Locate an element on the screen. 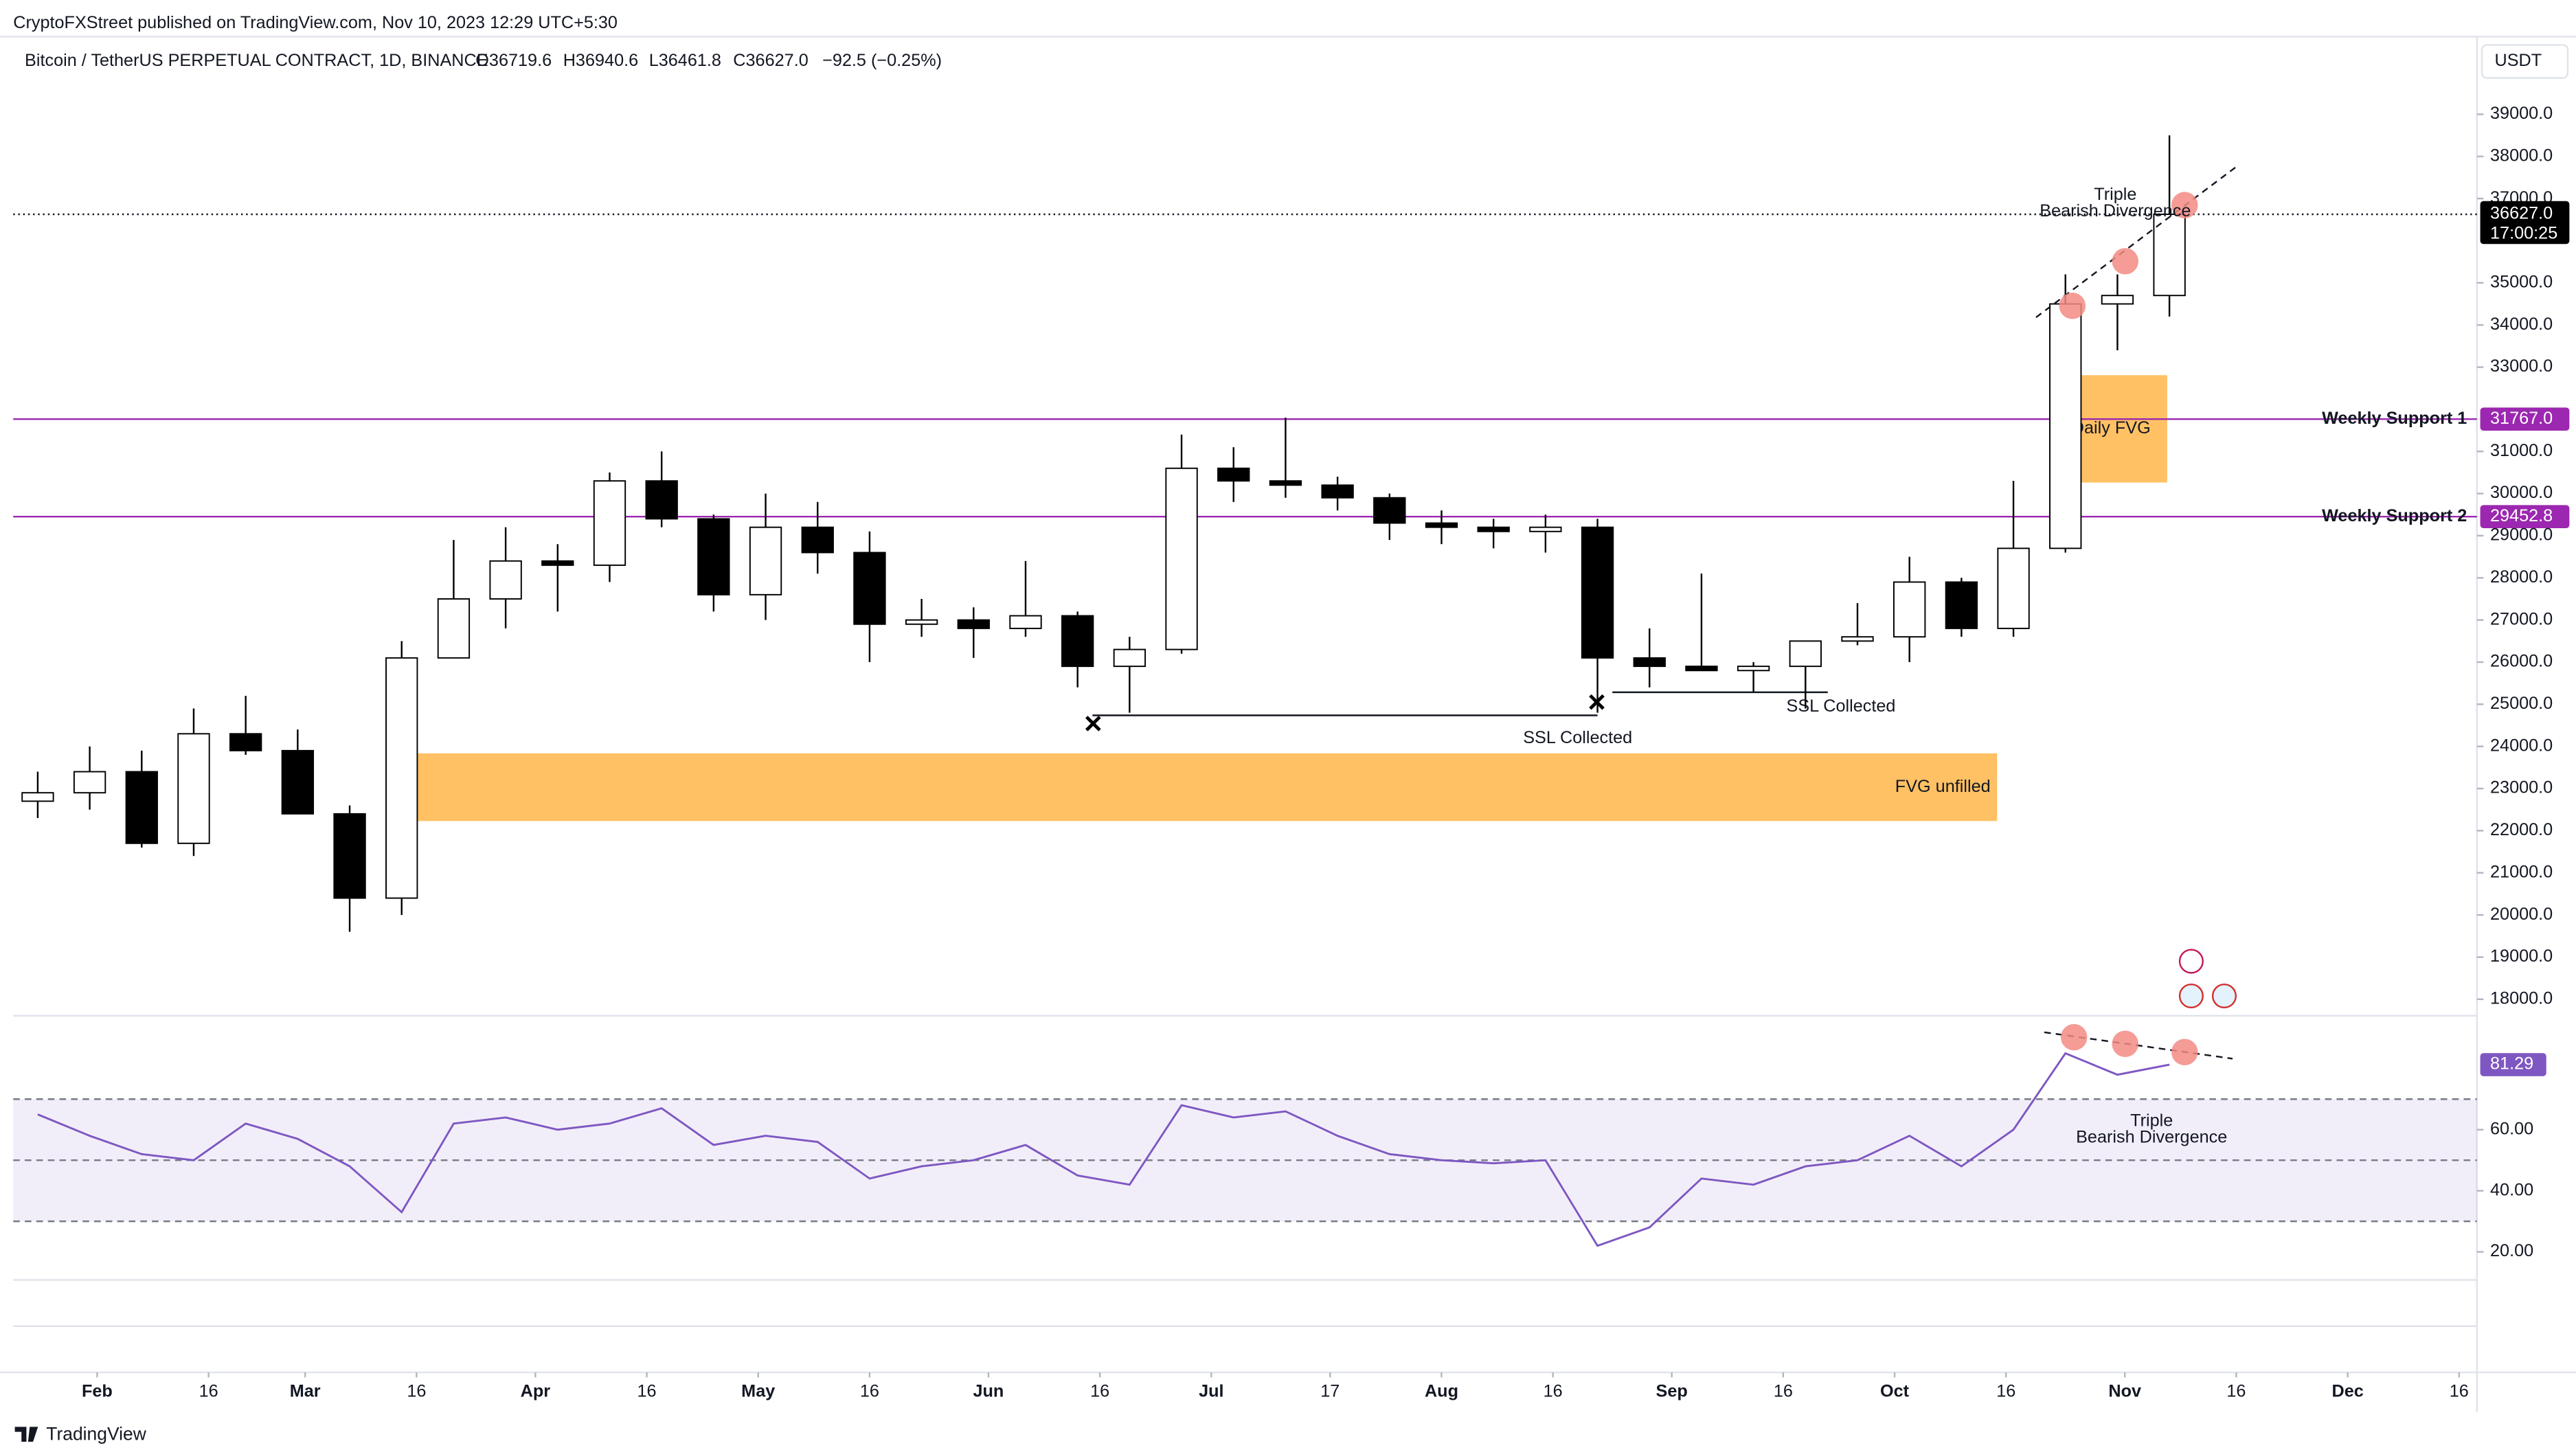 The height and width of the screenshot is (1452, 2576). price-label: 31767.0 is located at coordinates (2521, 418).